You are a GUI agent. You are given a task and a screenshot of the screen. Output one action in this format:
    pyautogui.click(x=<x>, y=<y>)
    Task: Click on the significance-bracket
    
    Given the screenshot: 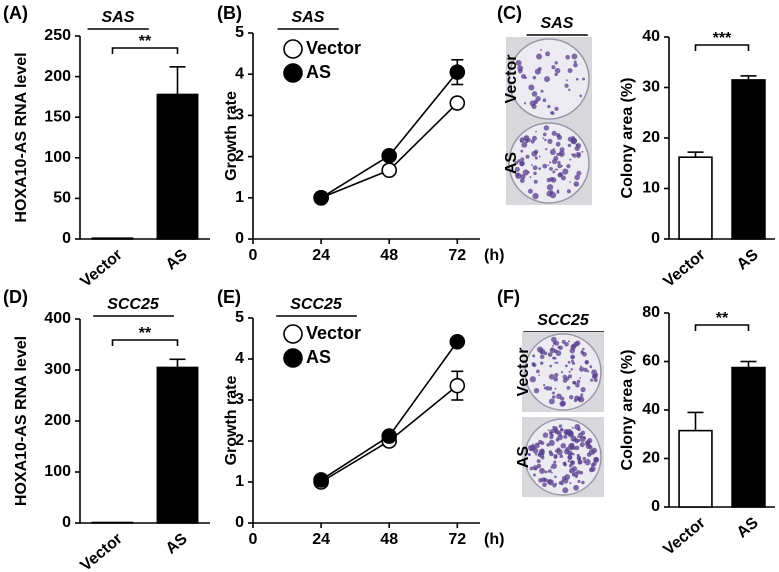 What is the action you would take?
    pyautogui.click(x=722, y=47)
    